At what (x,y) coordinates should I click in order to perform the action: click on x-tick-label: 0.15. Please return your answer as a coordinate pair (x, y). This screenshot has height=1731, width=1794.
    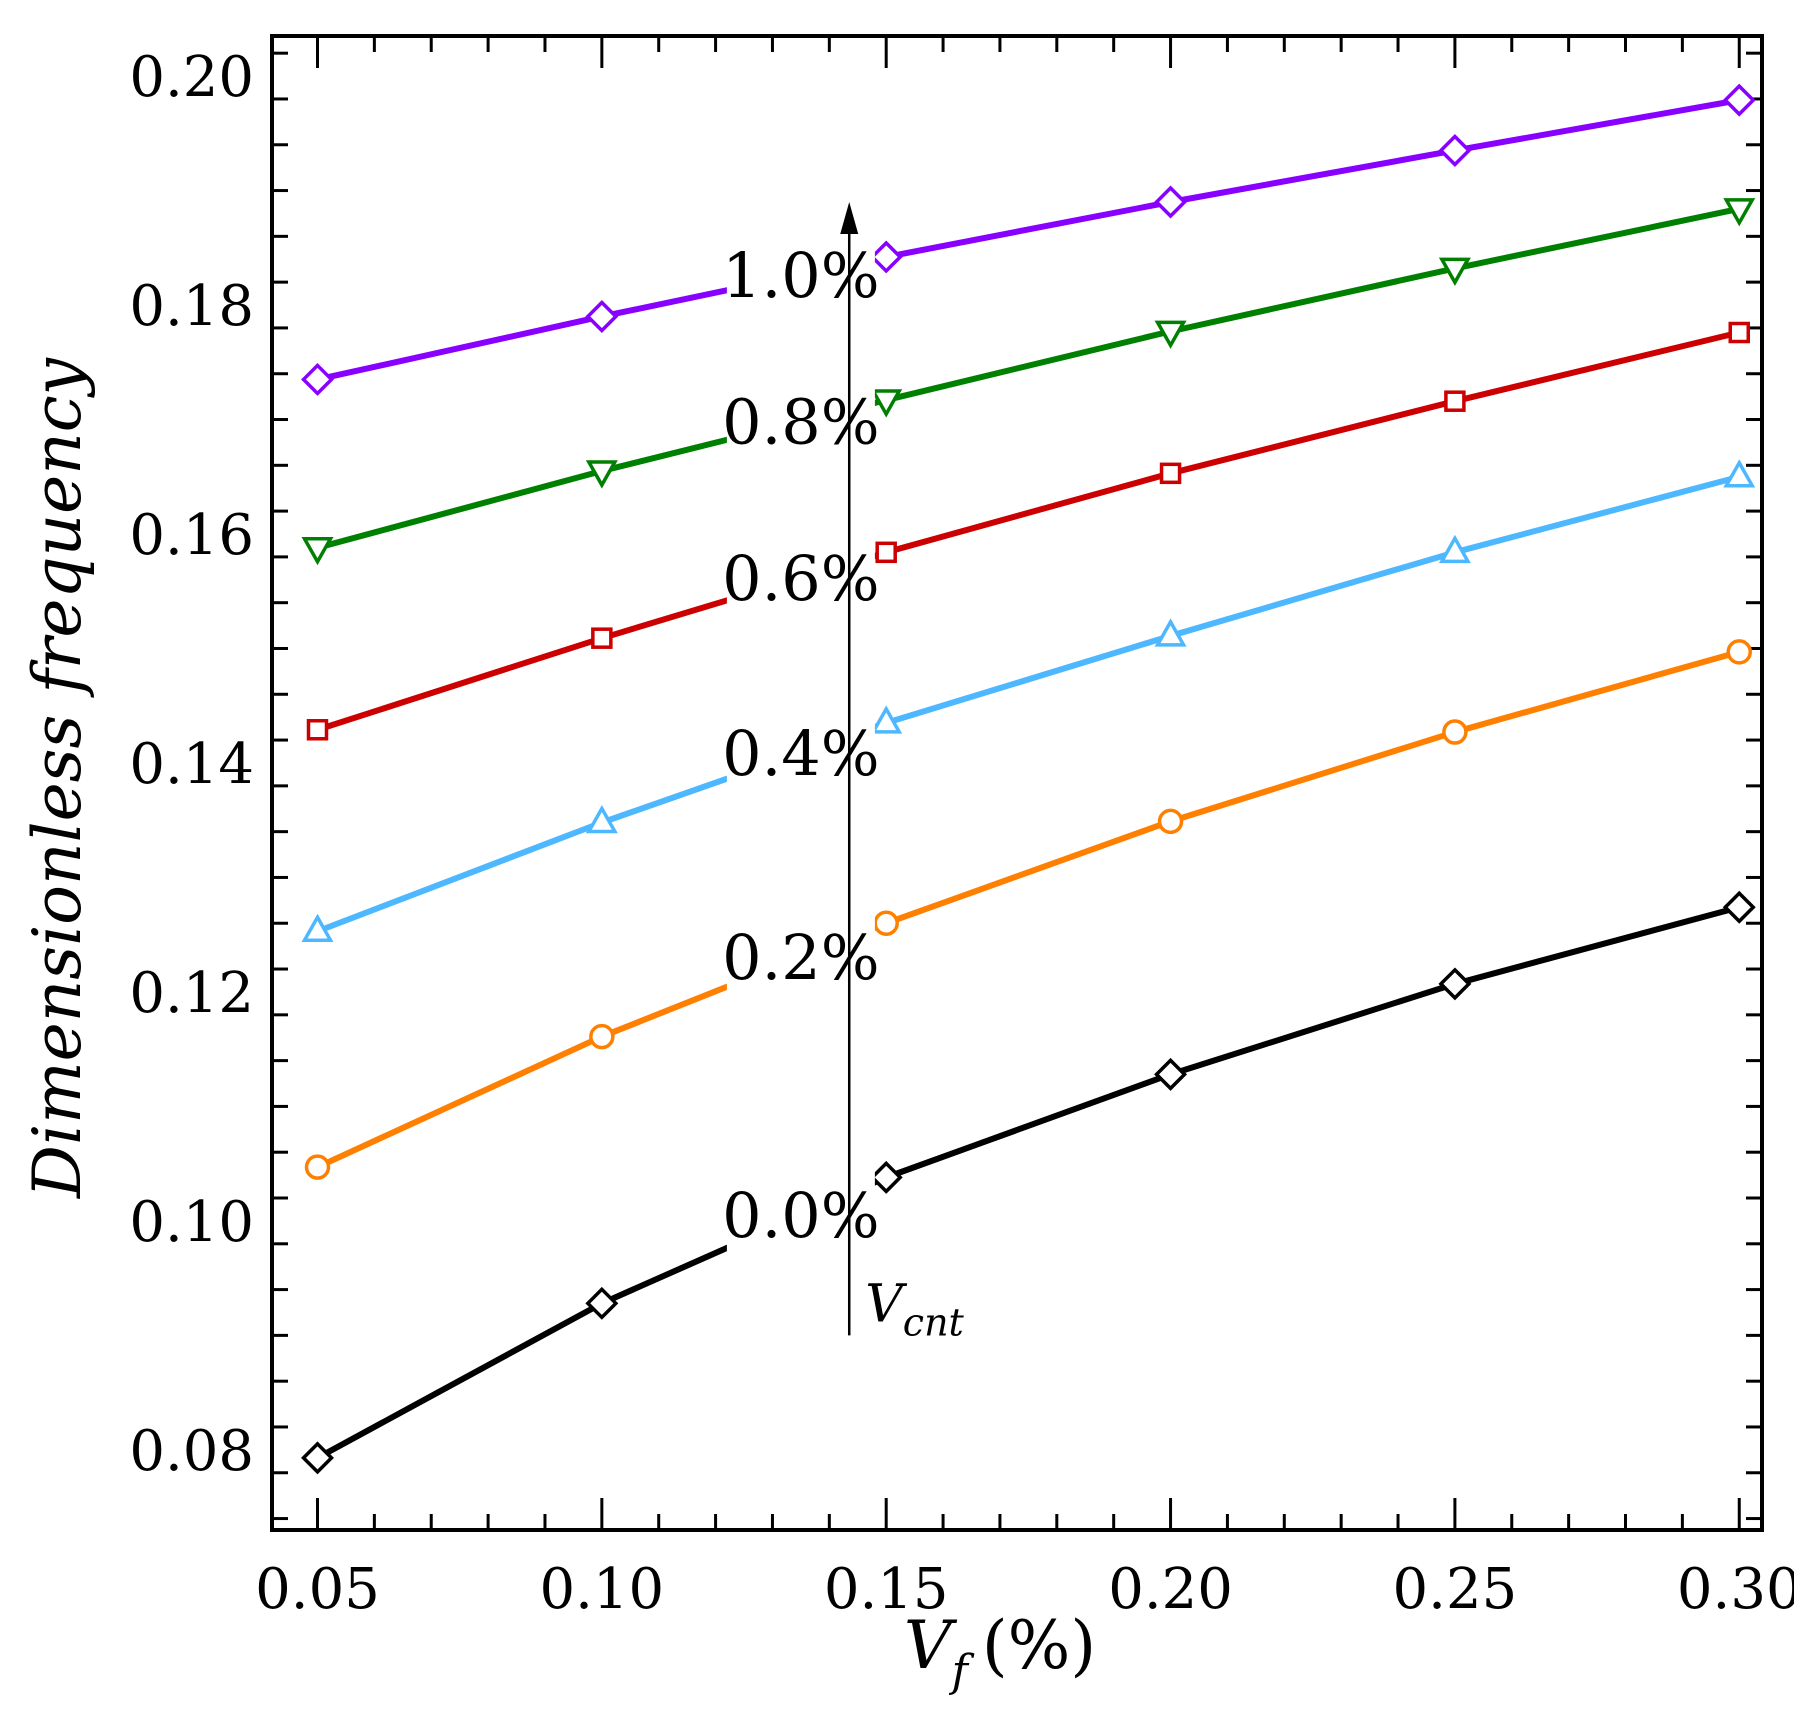
    Looking at the image, I should click on (886, 1589).